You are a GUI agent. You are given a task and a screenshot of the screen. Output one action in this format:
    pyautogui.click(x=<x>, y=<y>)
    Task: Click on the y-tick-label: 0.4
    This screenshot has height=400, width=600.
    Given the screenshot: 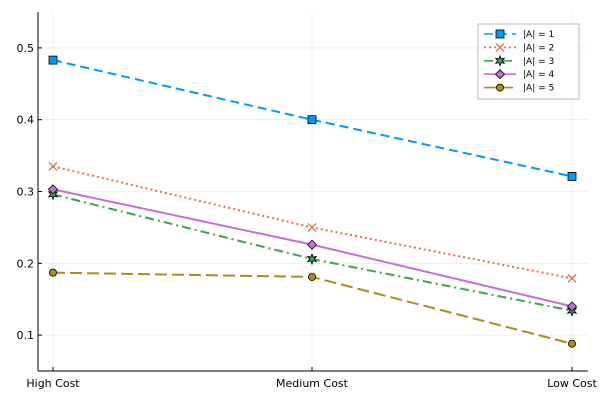 What is the action you would take?
    pyautogui.click(x=26, y=120)
    